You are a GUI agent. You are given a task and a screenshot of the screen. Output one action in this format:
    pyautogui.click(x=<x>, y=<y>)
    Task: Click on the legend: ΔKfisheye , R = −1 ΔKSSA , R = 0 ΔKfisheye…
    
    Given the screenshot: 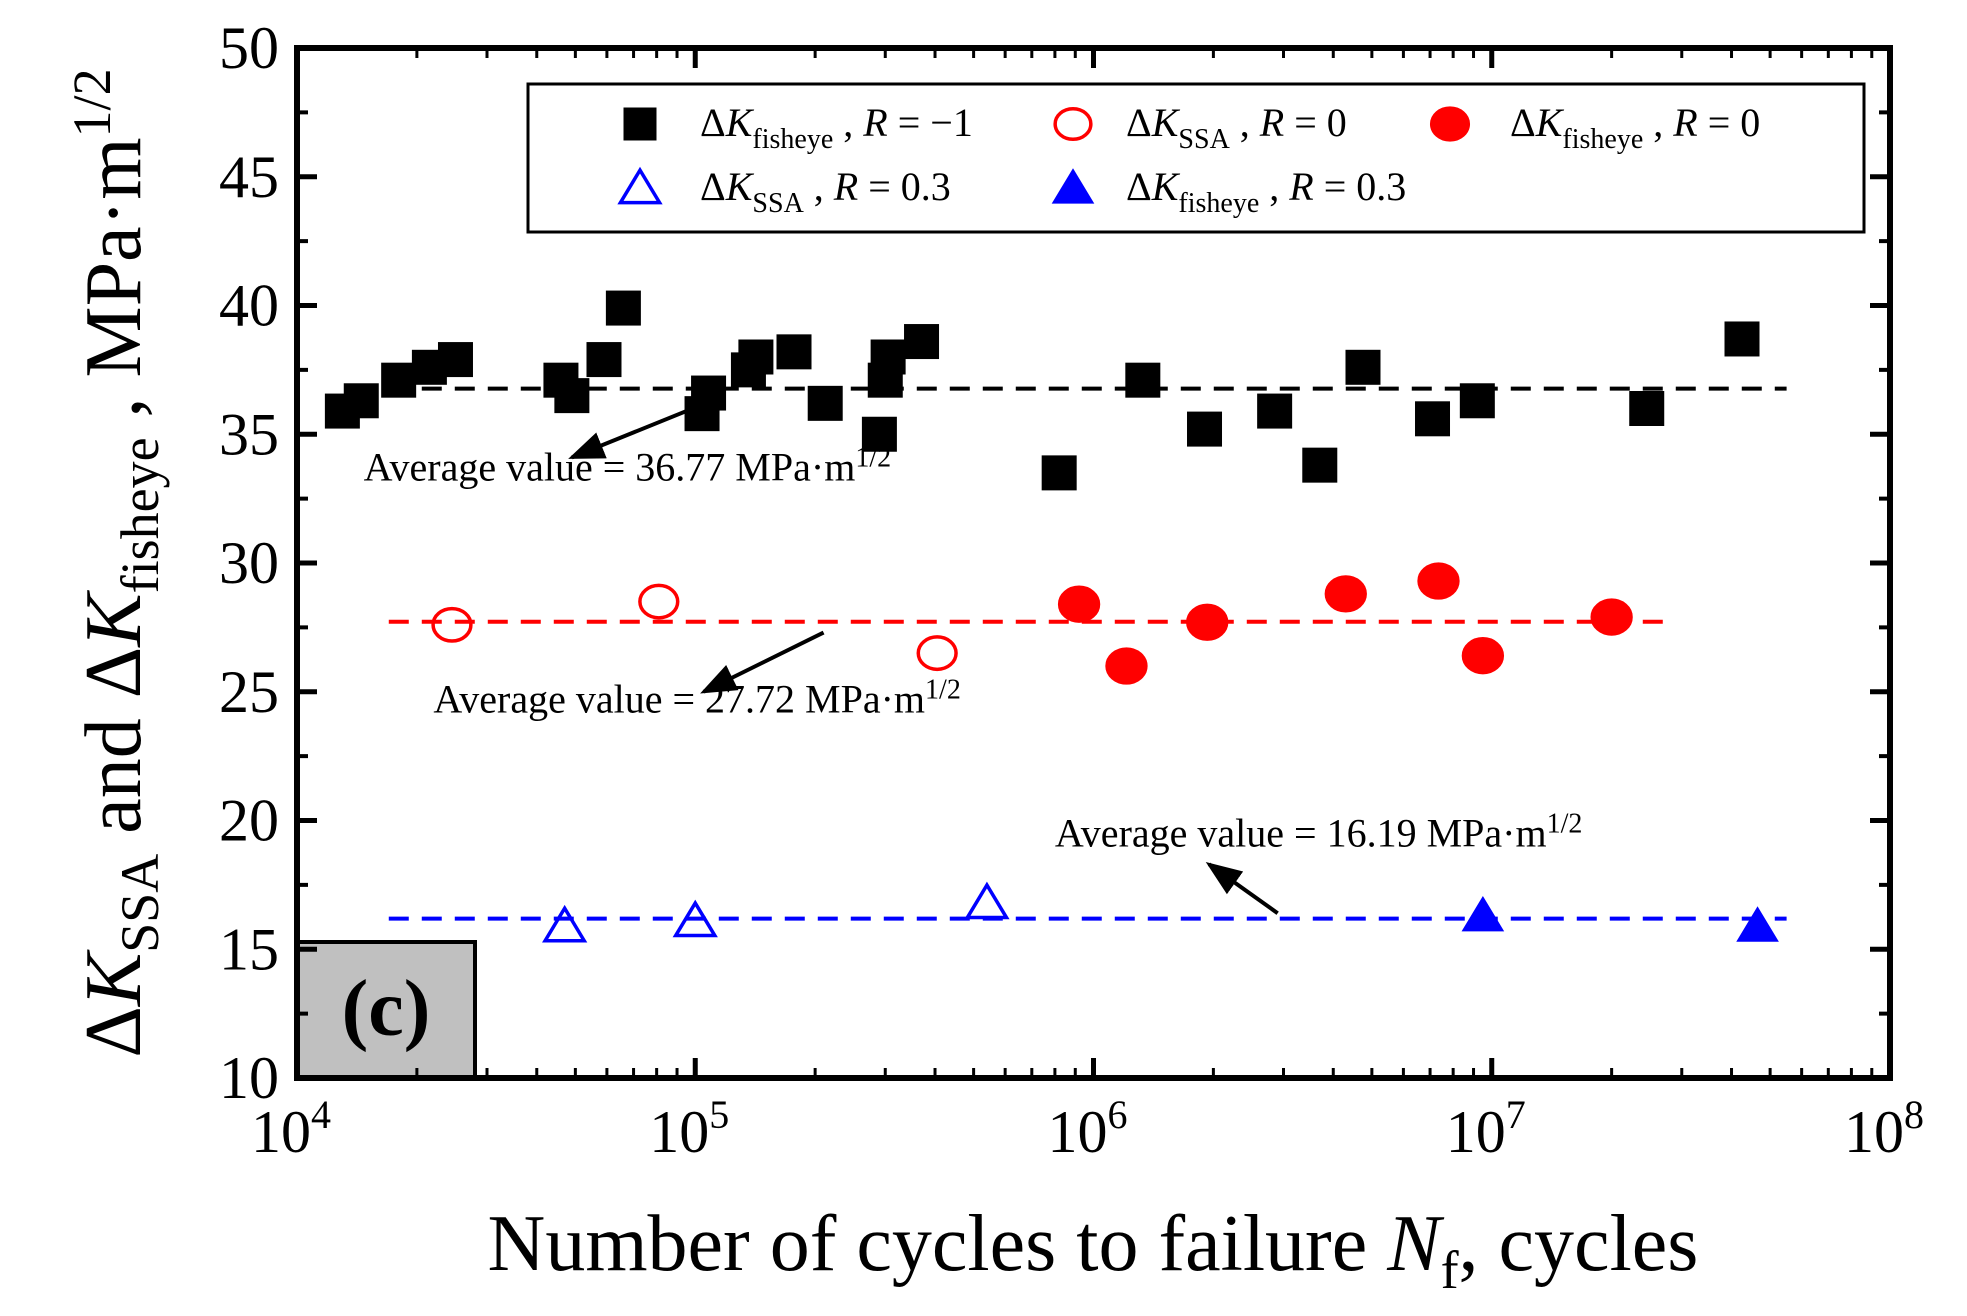 What is the action you would take?
    pyautogui.click(x=1196, y=158)
    